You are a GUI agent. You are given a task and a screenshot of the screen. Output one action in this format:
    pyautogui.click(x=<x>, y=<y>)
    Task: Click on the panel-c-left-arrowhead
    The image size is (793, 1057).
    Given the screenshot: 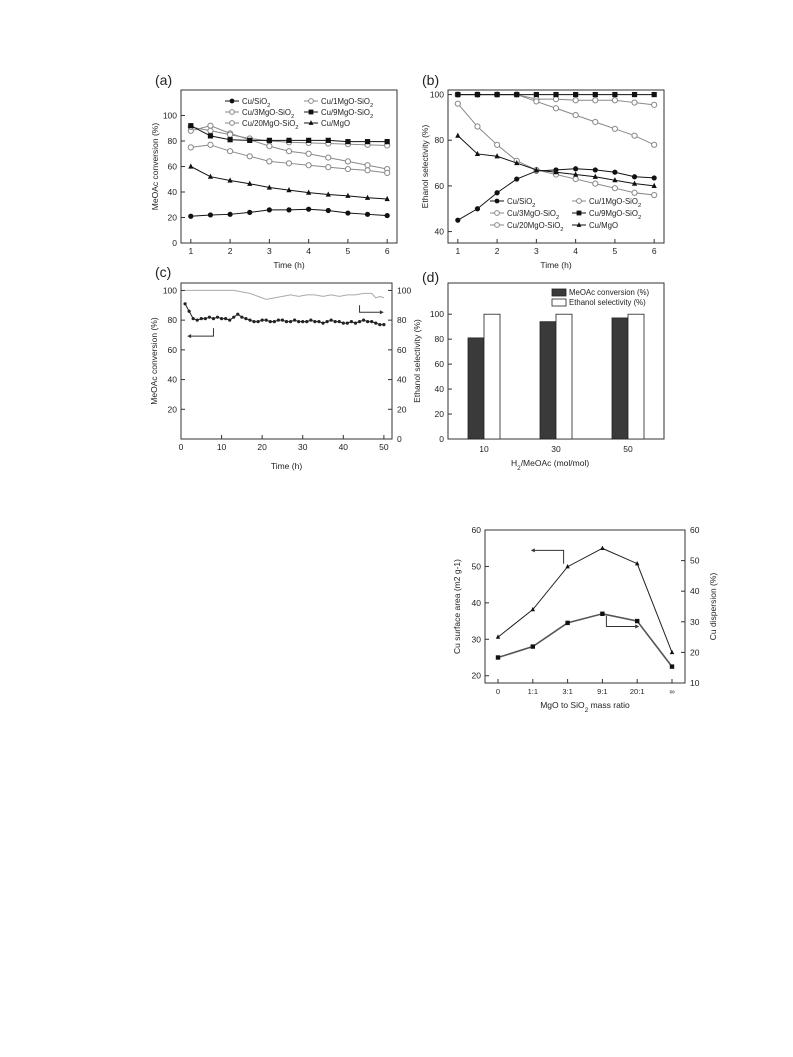 What is the action you would take?
    pyautogui.click(x=189, y=336)
    